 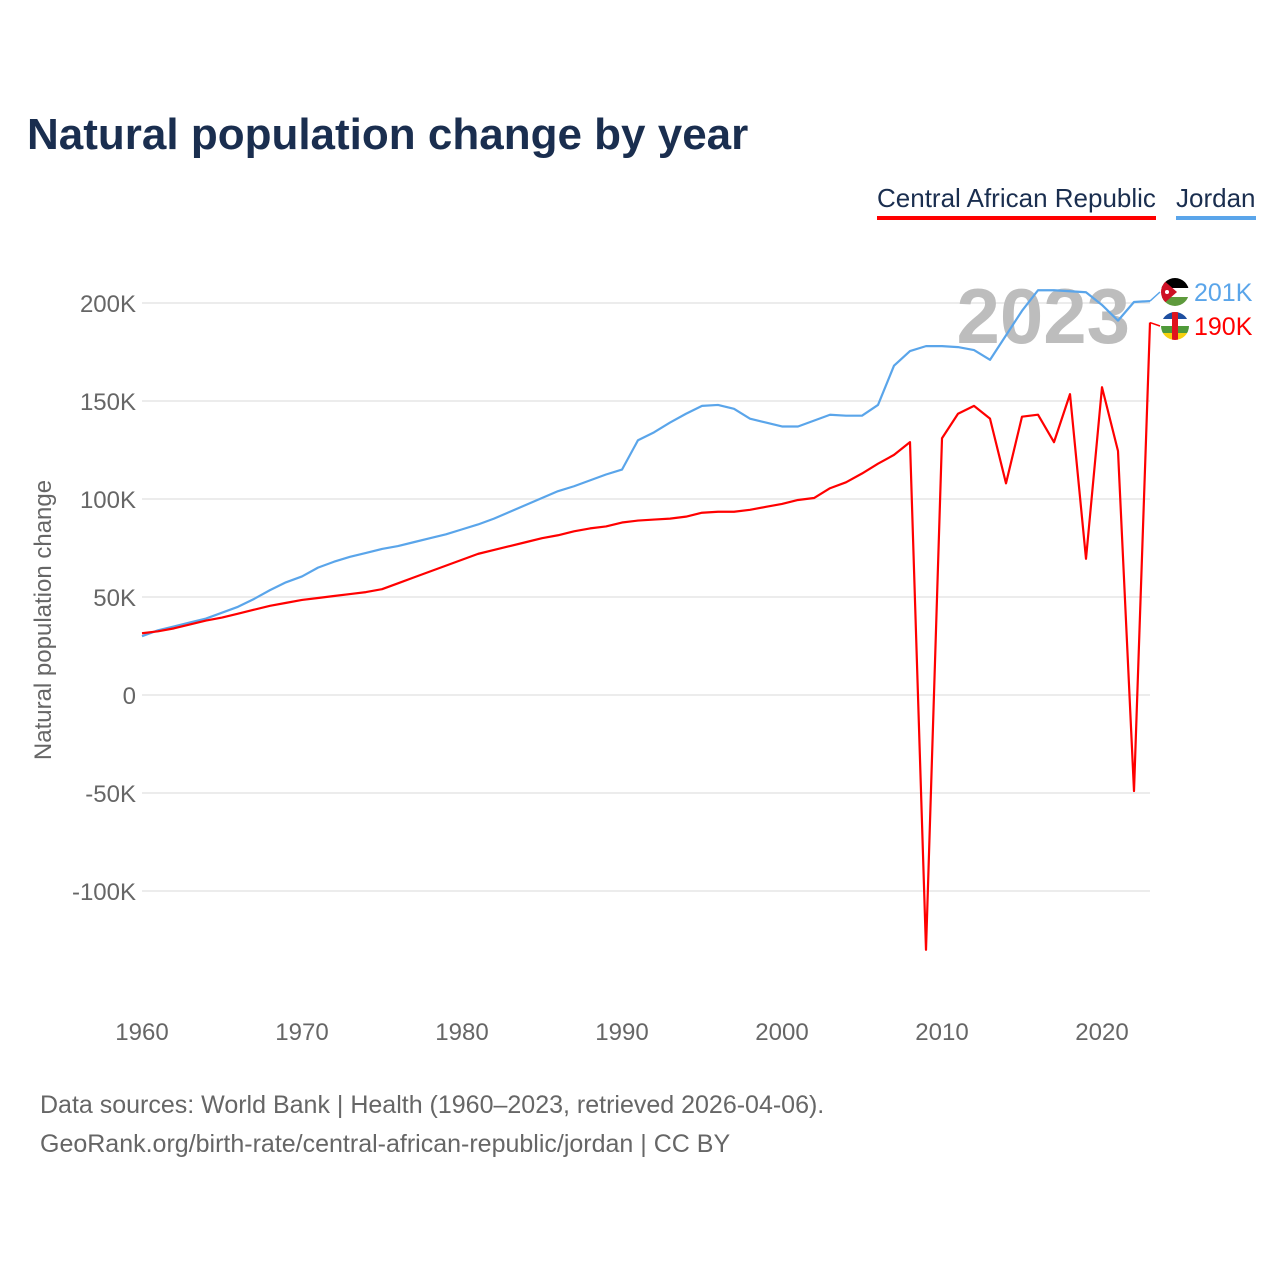 I want to click on jordan-flag-icon, so click(x=1175, y=292).